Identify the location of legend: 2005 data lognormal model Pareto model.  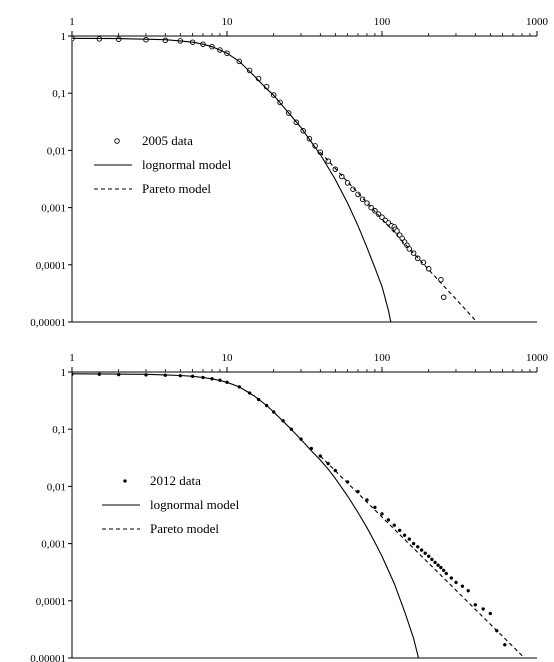
(163, 164).